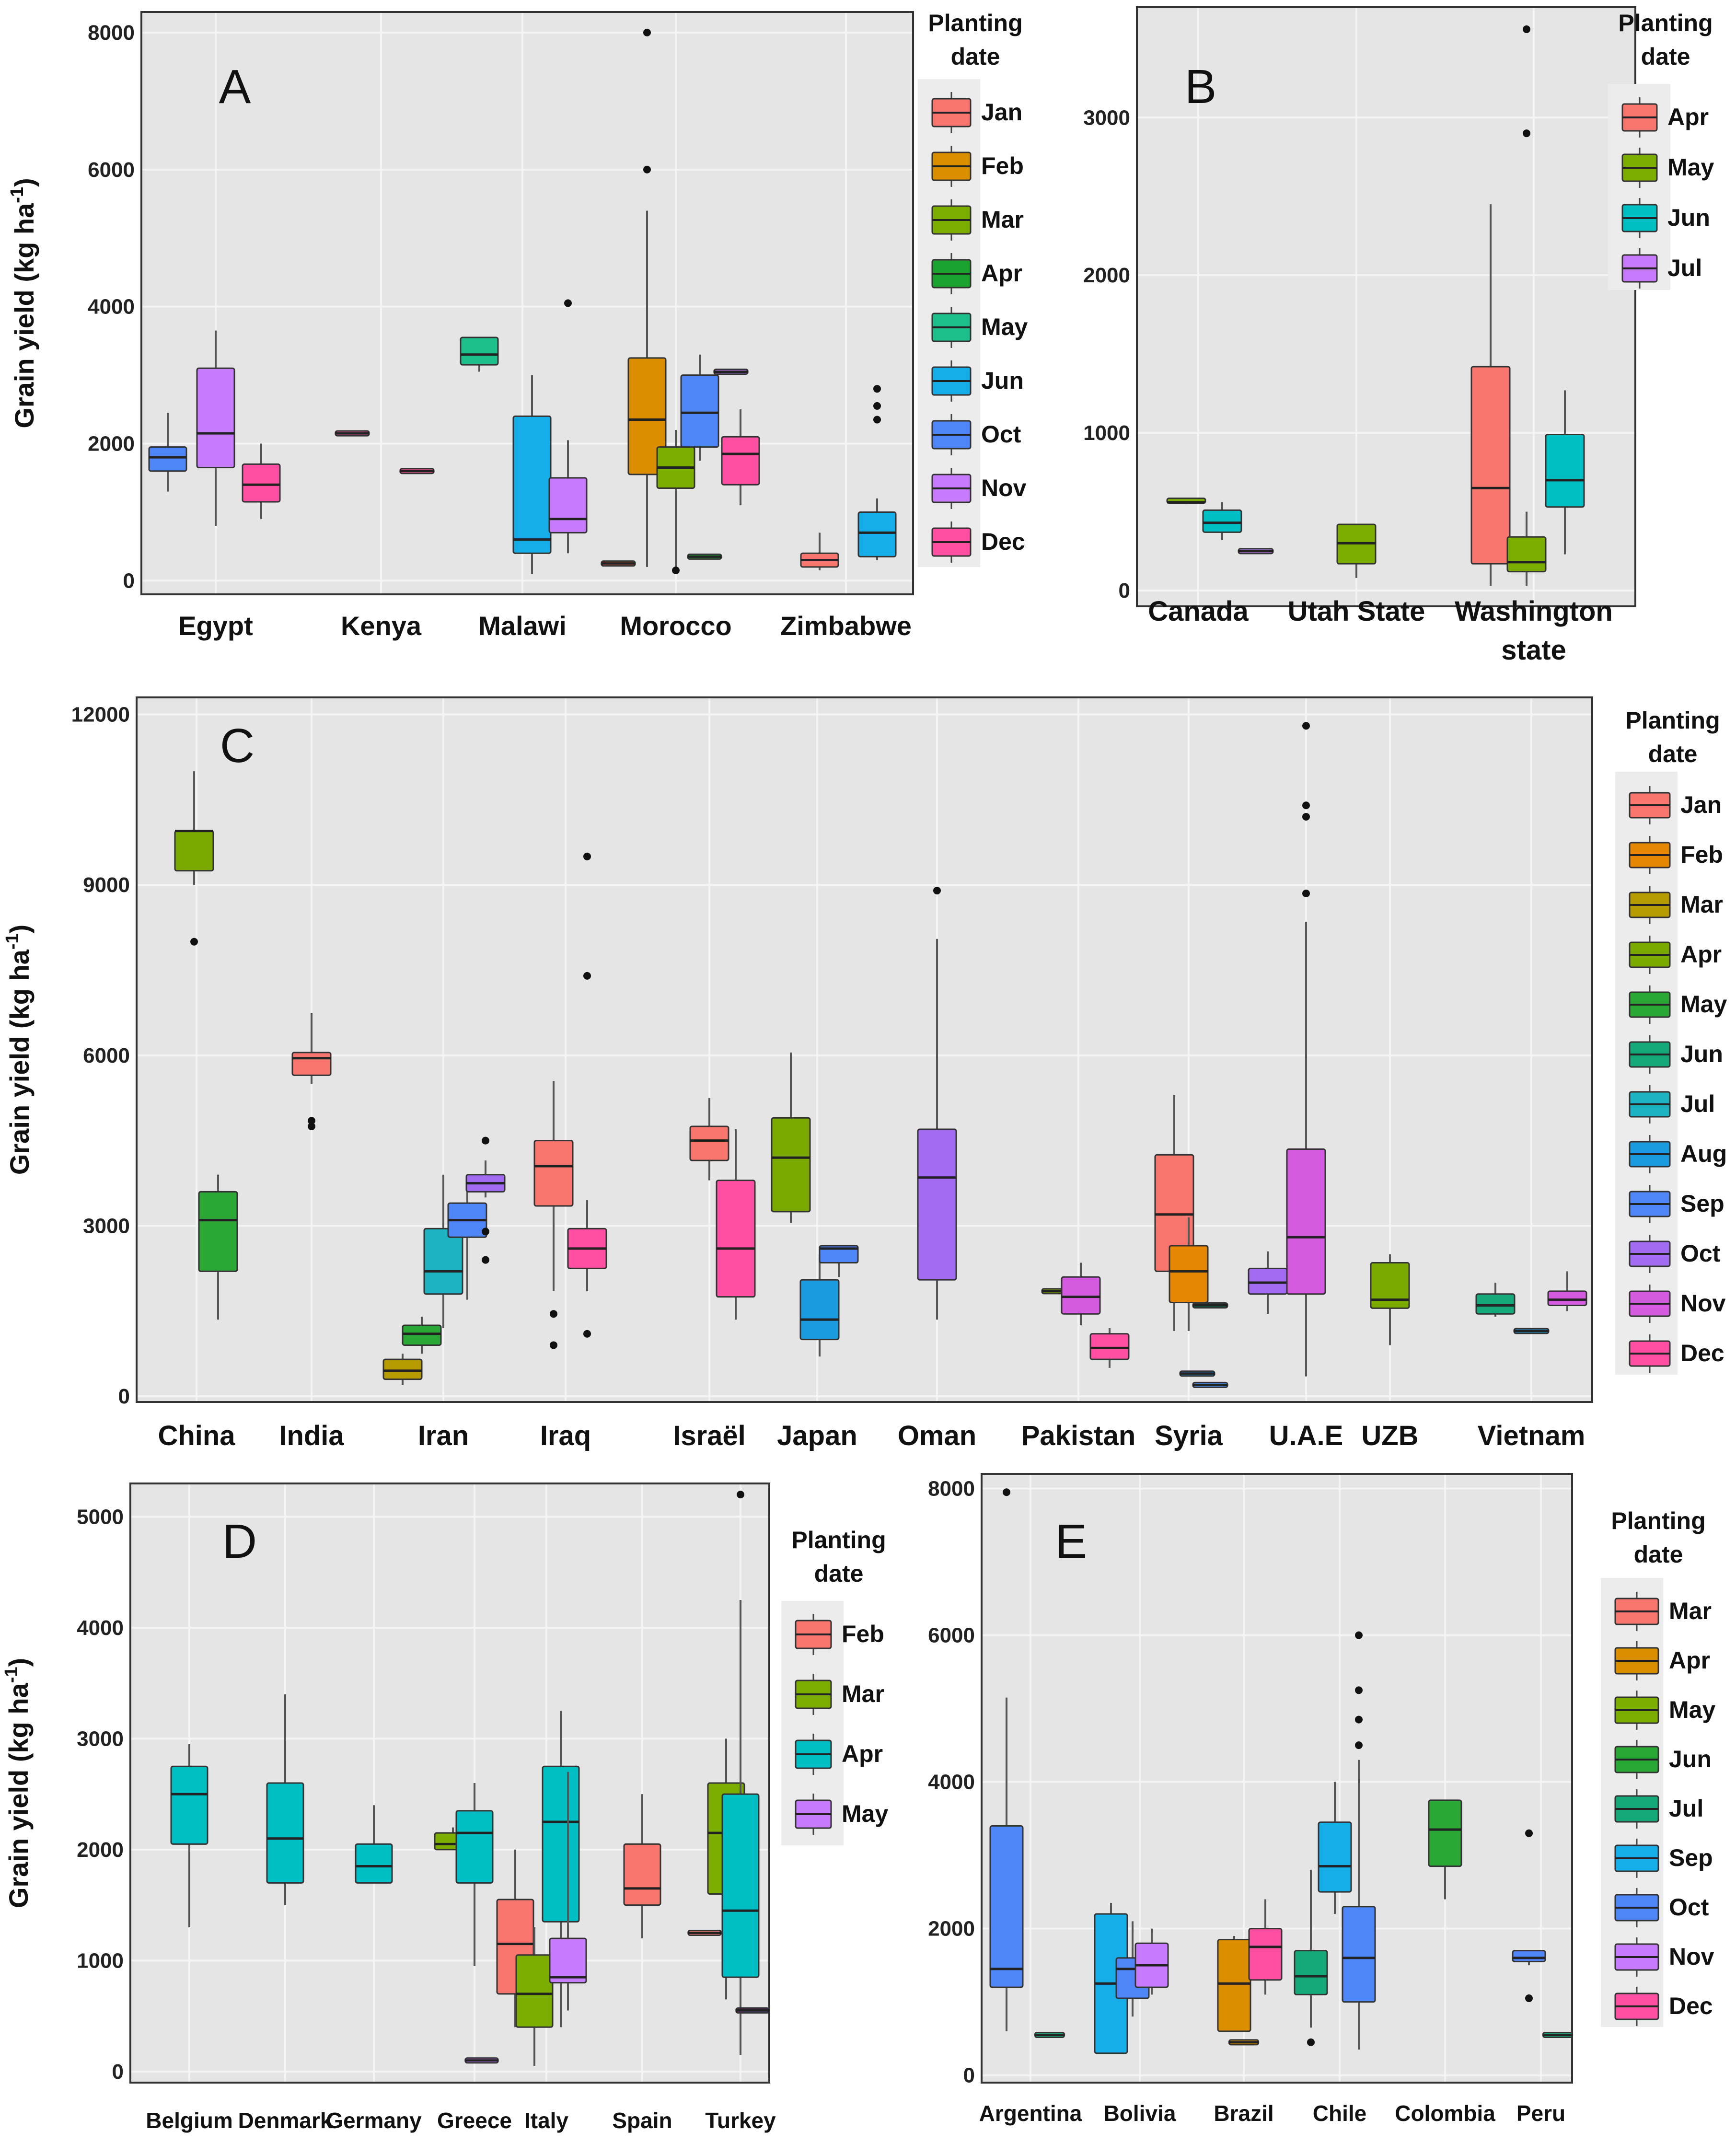 The height and width of the screenshot is (2143, 1736). What do you see at coordinates (839, 1261) in the screenshot?
I see `box-japan-sep` at bounding box center [839, 1261].